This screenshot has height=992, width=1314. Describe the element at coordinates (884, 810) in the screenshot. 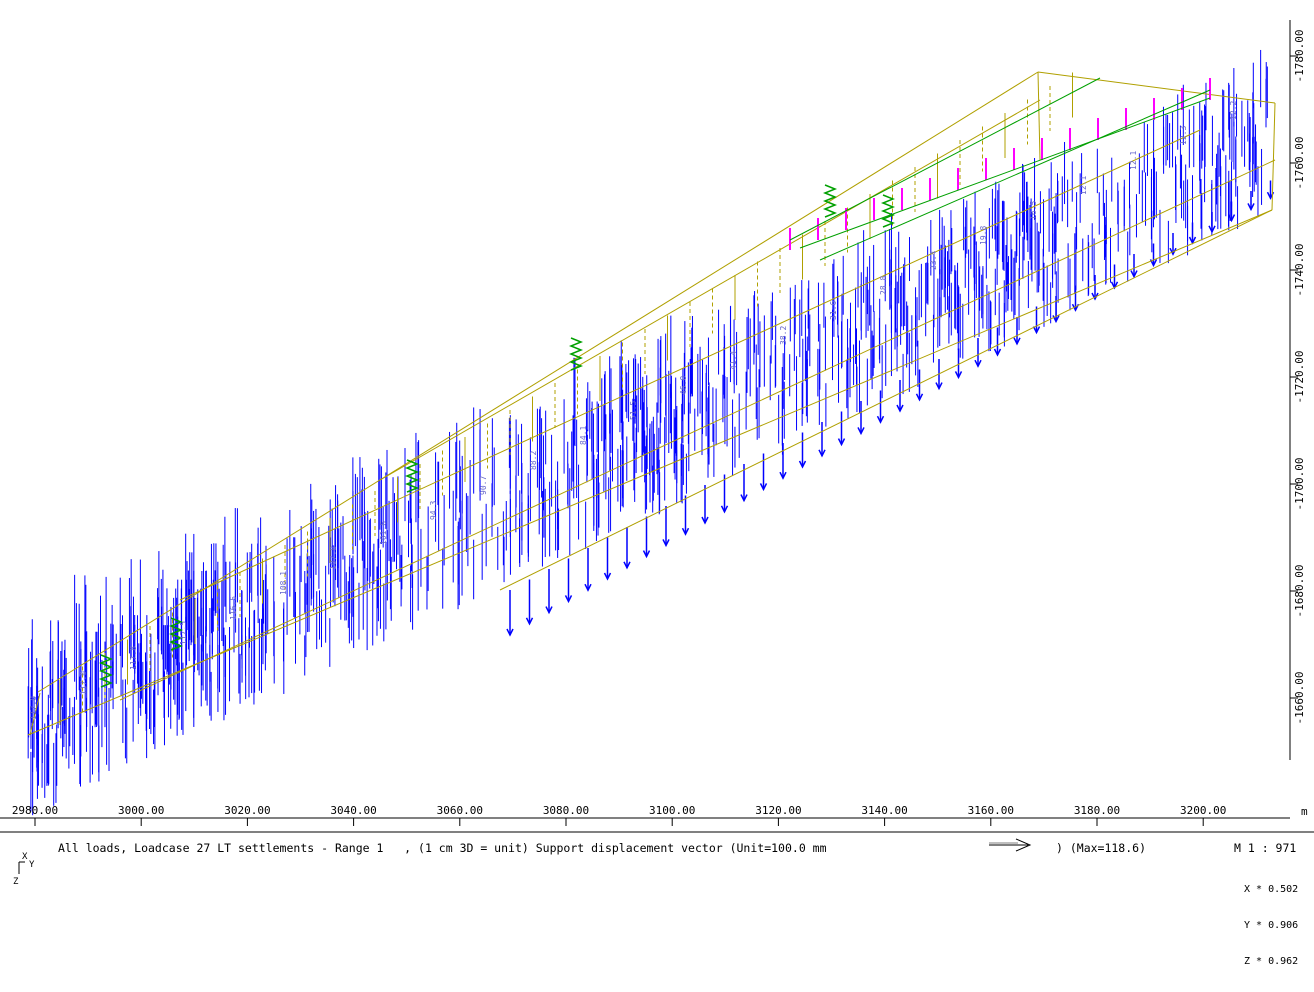

I see `x-tick-label: 3140.00` at that location.